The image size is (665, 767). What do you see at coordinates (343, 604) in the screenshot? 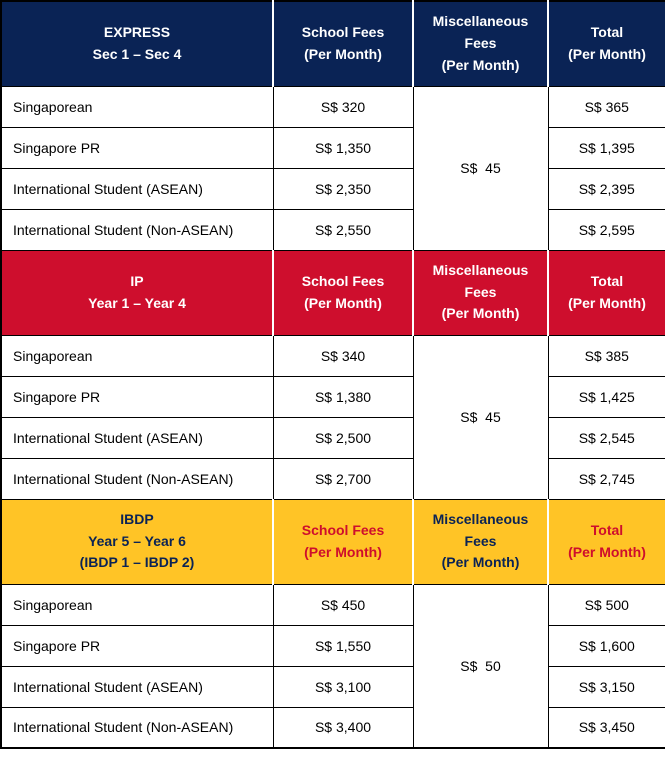
I see `school-fee-value: S$ 450` at bounding box center [343, 604].